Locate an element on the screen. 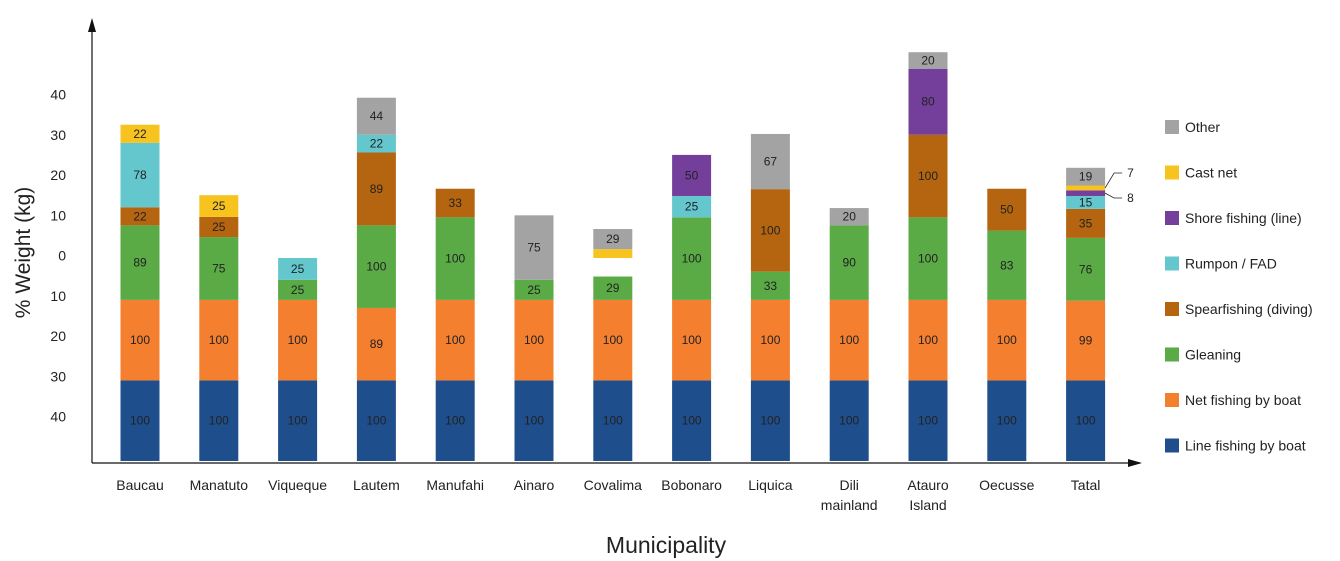  x-tick-label: Manufahi is located at coordinates (455, 485).